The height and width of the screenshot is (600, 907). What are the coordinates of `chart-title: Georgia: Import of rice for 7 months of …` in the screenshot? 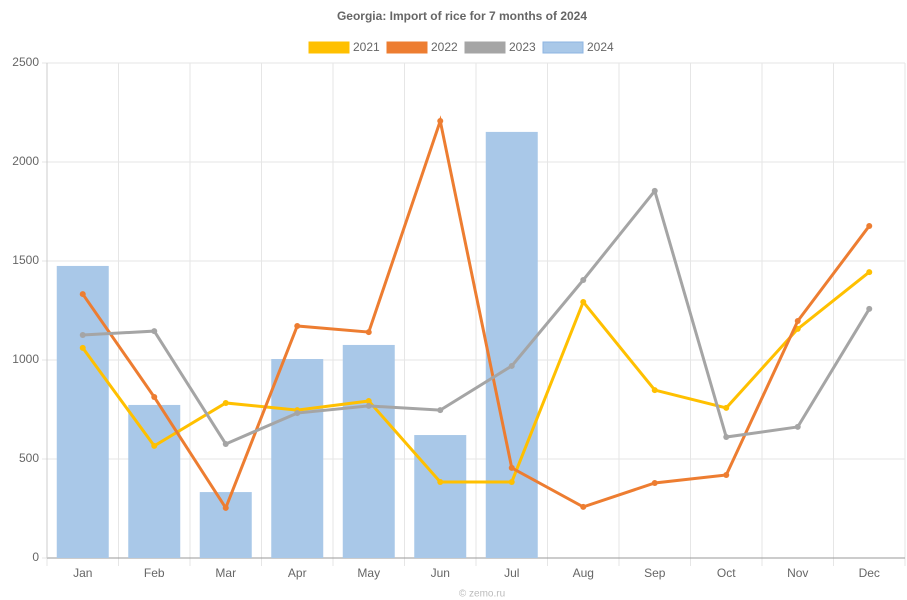 It's located at (462, 16).